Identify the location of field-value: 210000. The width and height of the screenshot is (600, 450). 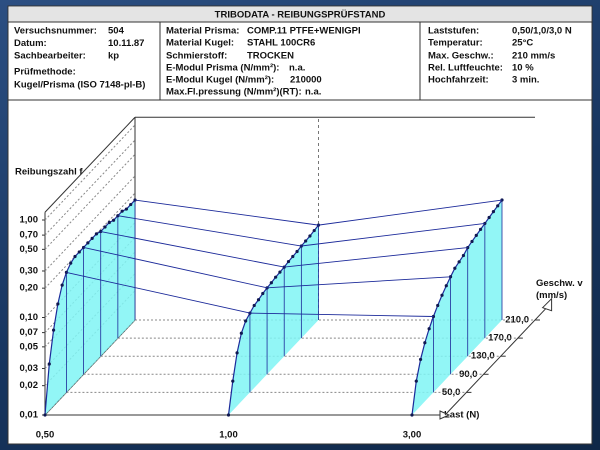
(306, 80).